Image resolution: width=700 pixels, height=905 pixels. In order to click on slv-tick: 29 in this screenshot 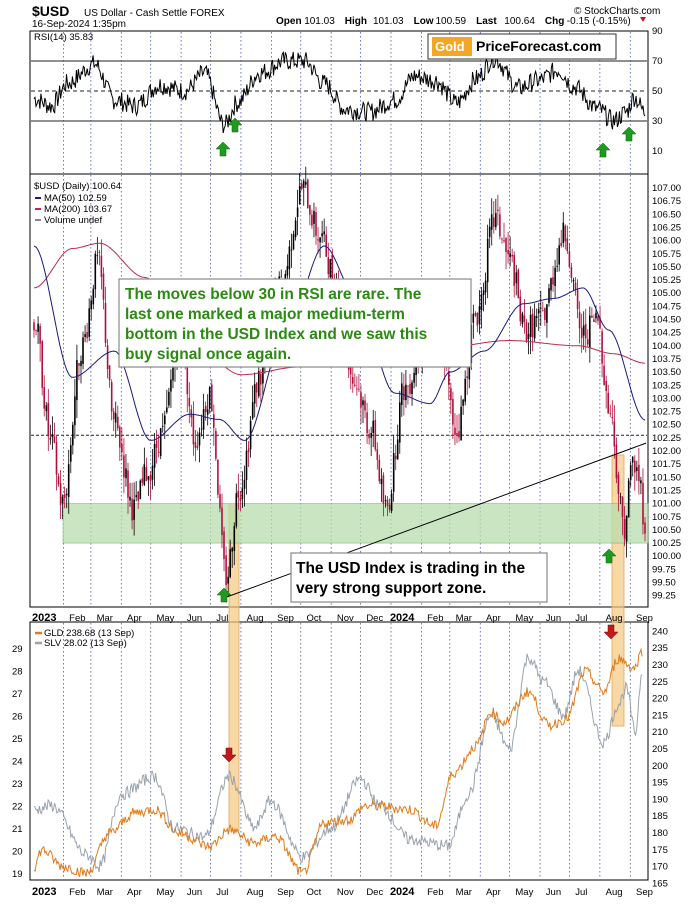, I will do `click(17, 649)`.